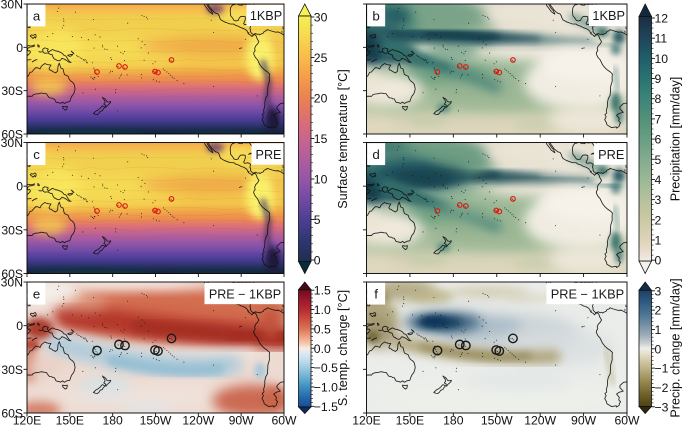 Image resolution: width=685 pixels, height=427 pixels. I want to click on svg-text: 7, so click(658, 119).